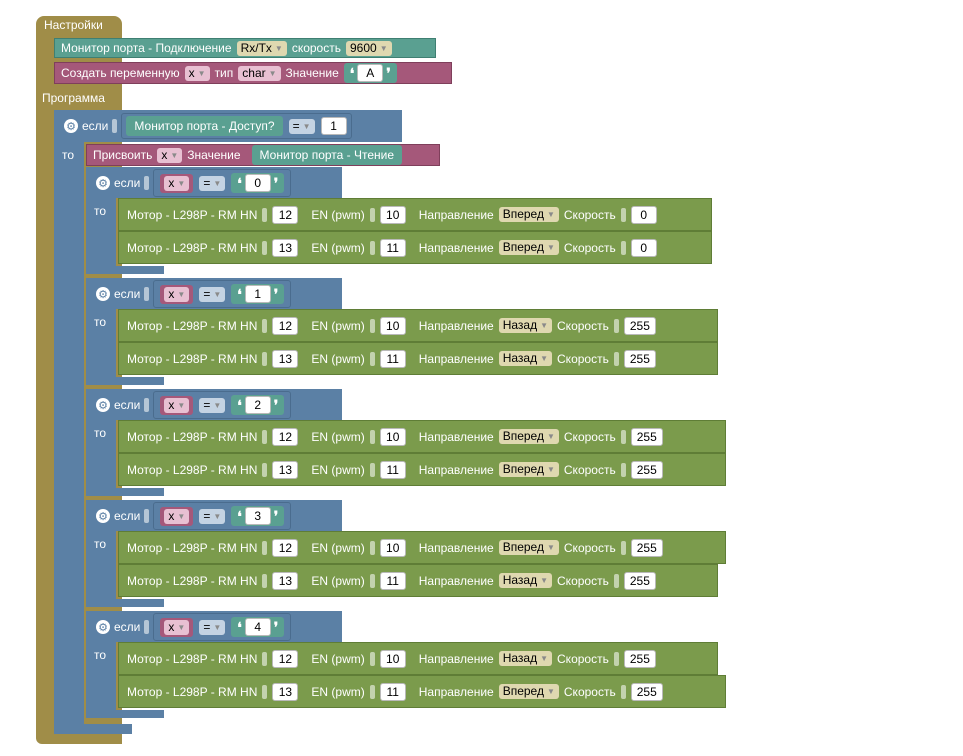 This screenshot has height=756, width=963. What do you see at coordinates (170, 155) in the screenshot?
I see `assign-var-dropdown: x ▼` at bounding box center [170, 155].